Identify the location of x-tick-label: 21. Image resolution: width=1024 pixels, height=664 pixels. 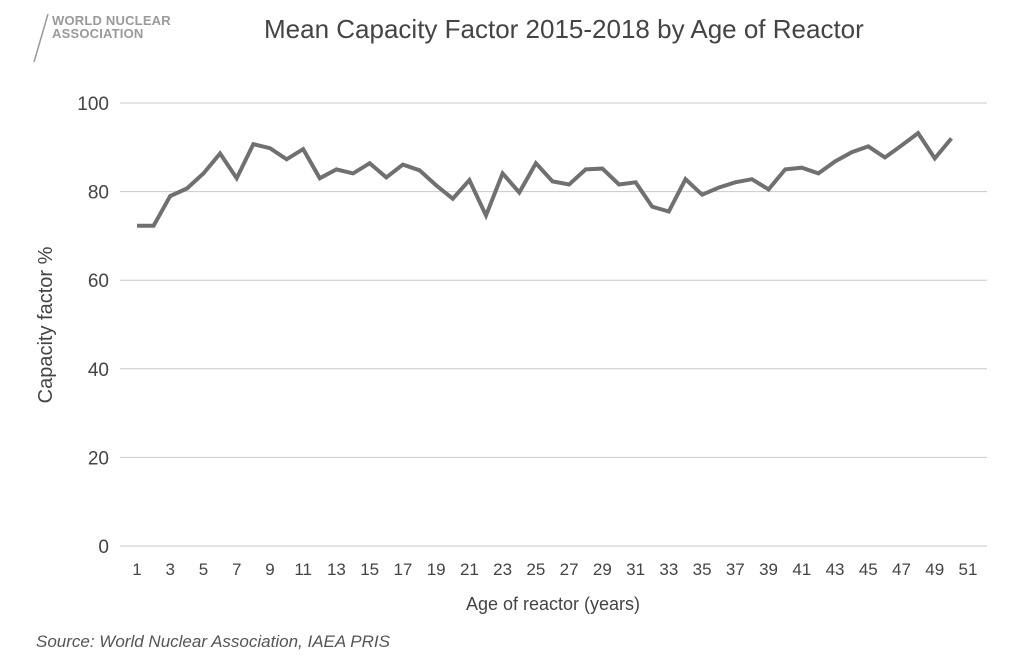
(469, 569).